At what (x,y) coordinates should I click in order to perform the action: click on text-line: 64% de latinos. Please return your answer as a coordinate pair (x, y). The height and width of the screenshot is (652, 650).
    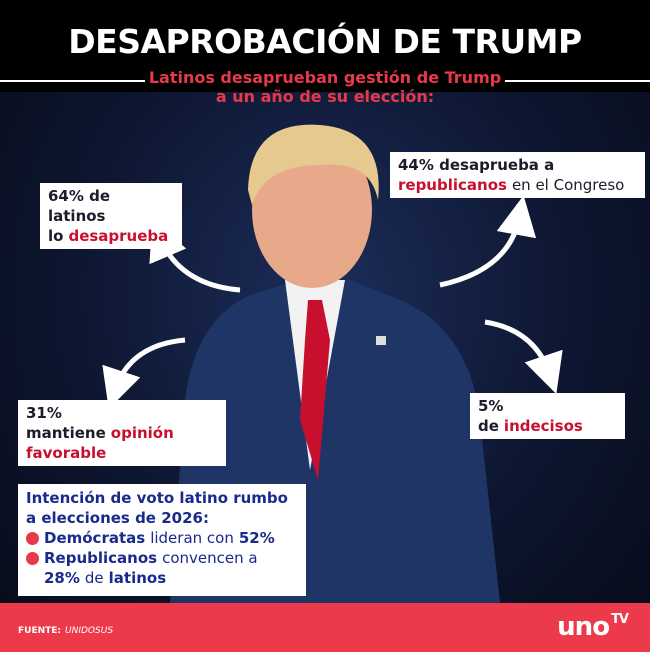
    Looking at the image, I should click on (111, 206).